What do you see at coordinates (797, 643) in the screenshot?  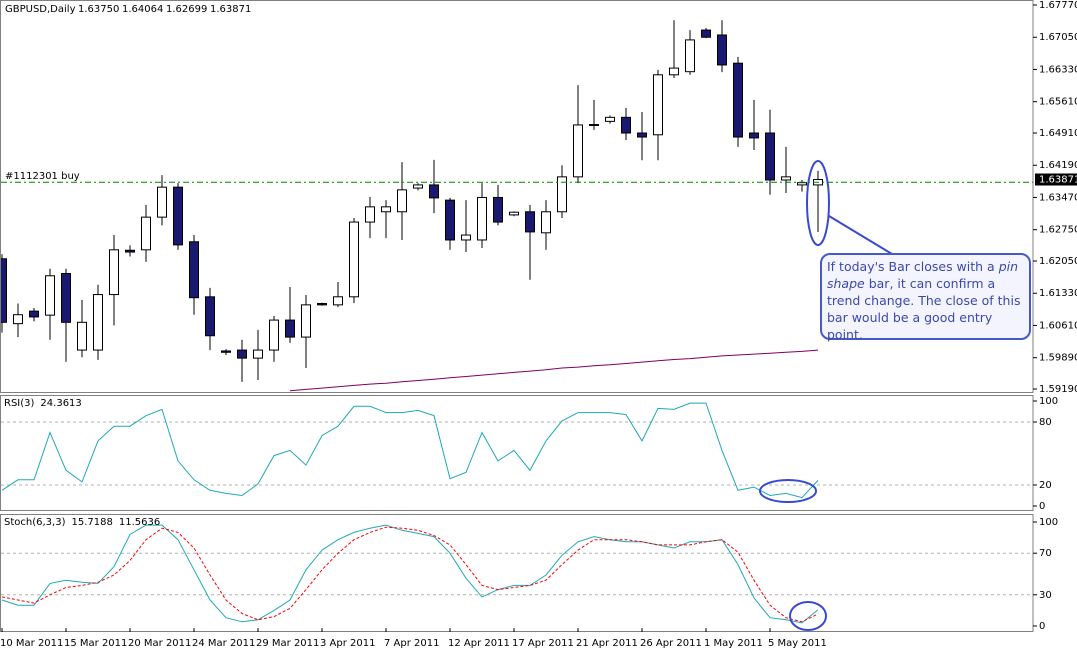 I see `x-tick-label: 5 May 2011` at bounding box center [797, 643].